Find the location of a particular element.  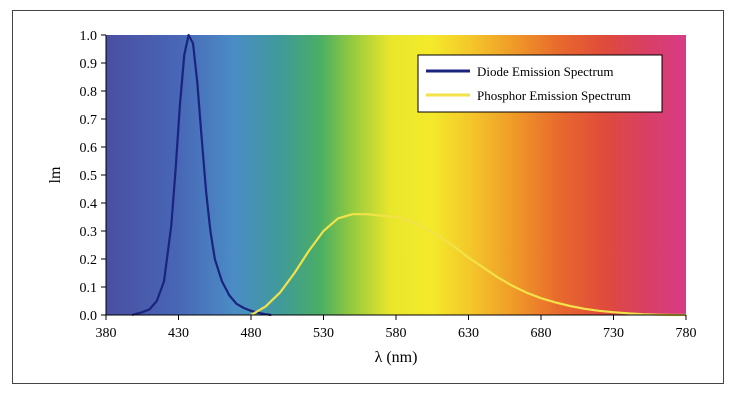

x-tick-label: 680 is located at coordinates (541, 333).